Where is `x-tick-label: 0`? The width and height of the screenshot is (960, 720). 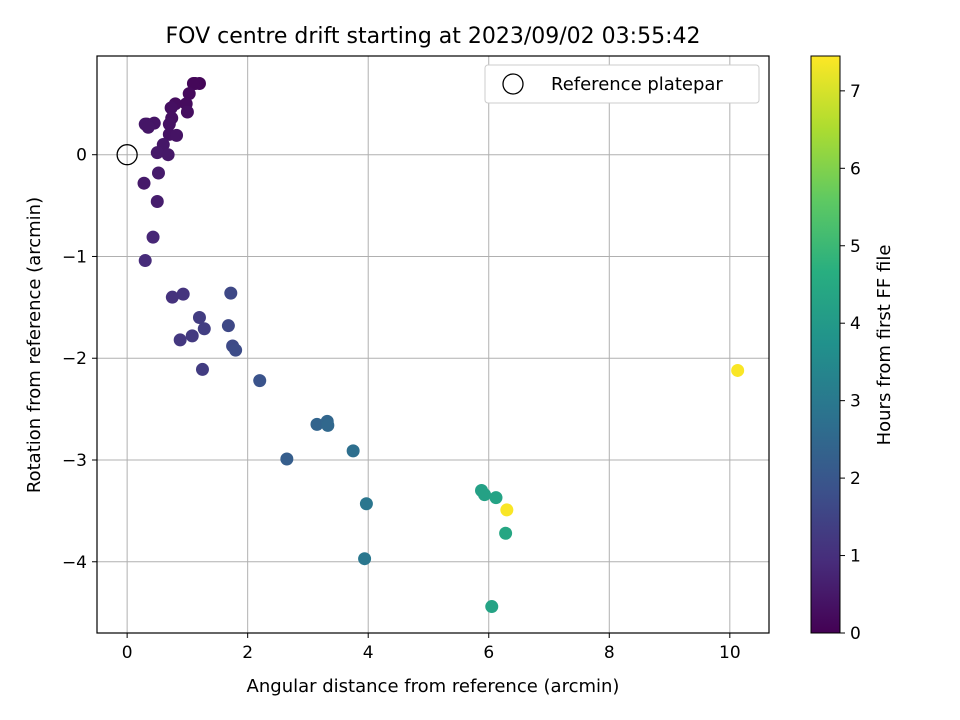 x-tick-label: 0 is located at coordinates (127, 653).